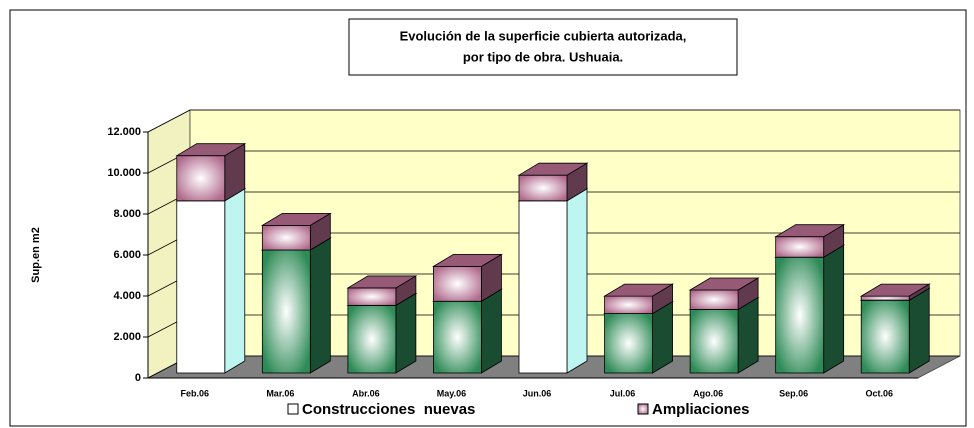 Image resolution: width=974 pixels, height=428 pixels. I want to click on x-tick-label: Ago.06, so click(708, 393).